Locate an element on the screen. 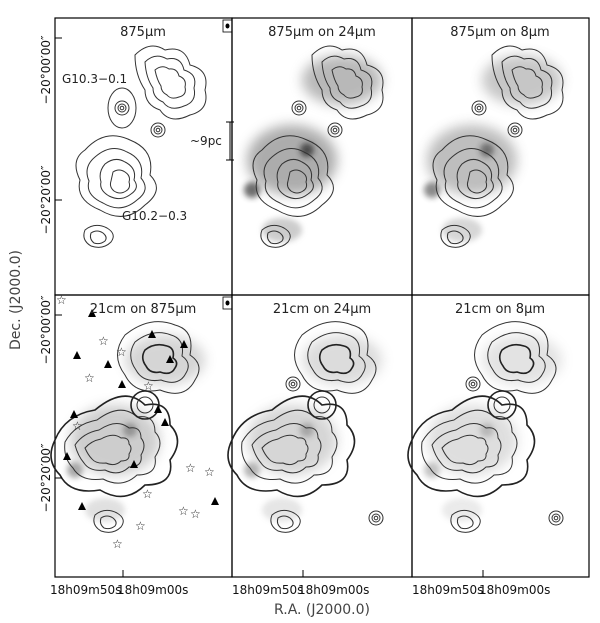 The width and height of the screenshot is (600, 623). star-markers: ☆ ☆ ☆ ☆ ☆ ☆ ☆ ☆ ☆ ☆ ☆ ☆ ☆ is located at coordinates (135, 422).